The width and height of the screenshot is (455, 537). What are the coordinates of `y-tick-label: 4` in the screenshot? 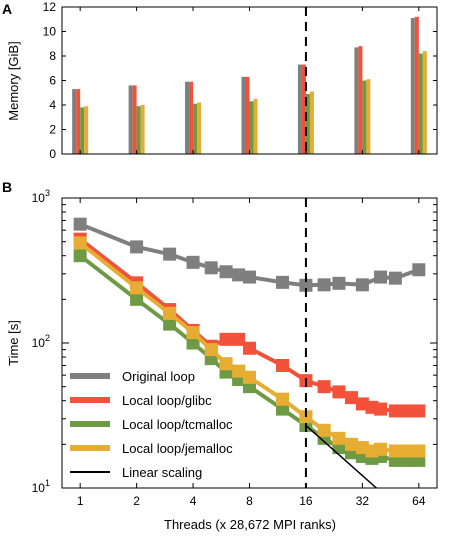 It's located at (52, 105).